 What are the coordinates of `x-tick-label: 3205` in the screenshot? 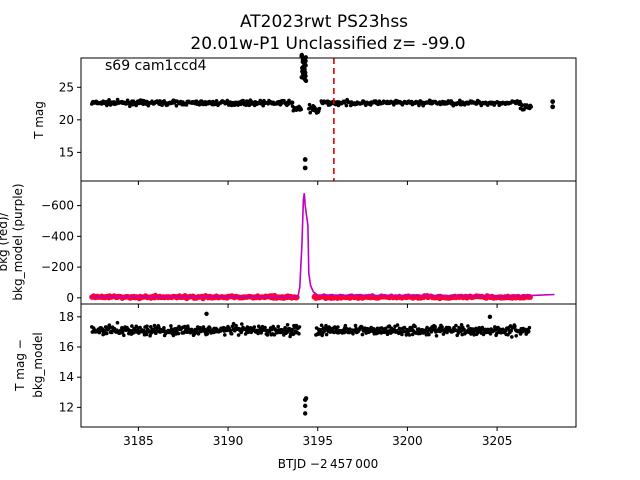 It's located at (497, 441).